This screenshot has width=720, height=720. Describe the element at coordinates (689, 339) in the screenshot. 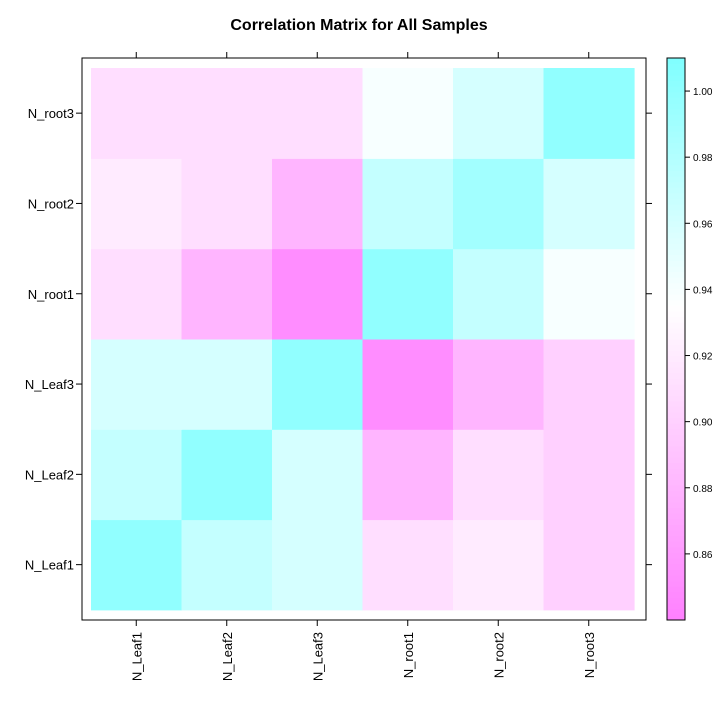

I see `colorbar: 0.86 0.88 0.90 0.92 0.94 0.96 0.98 1.00` at that location.